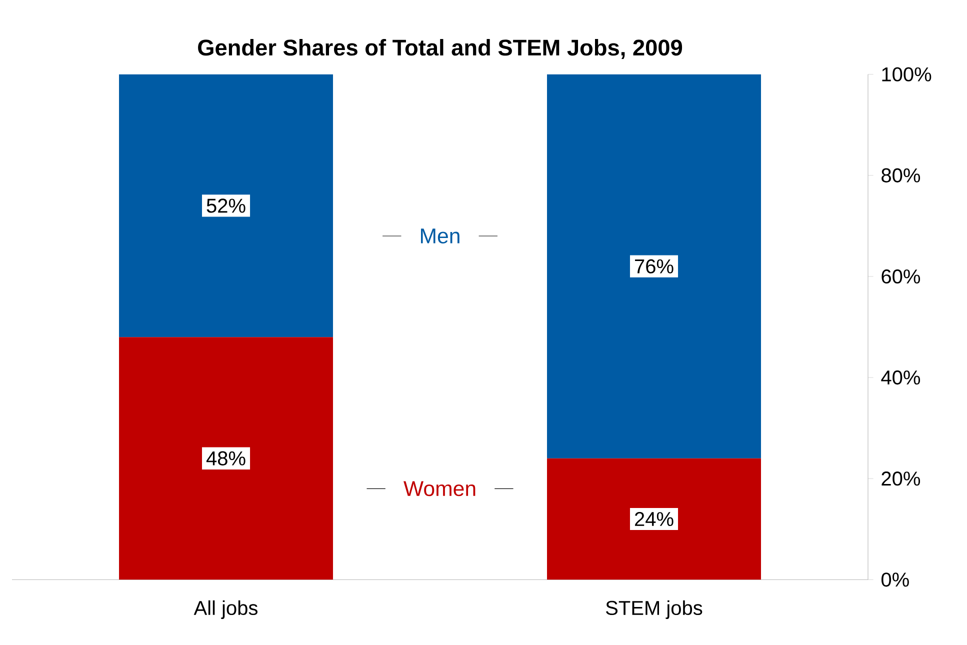 The image size is (967, 645). What do you see at coordinates (901, 276) in the screenshot?
I see `y-tick-label: 60%` at bounding box center [901, 276].